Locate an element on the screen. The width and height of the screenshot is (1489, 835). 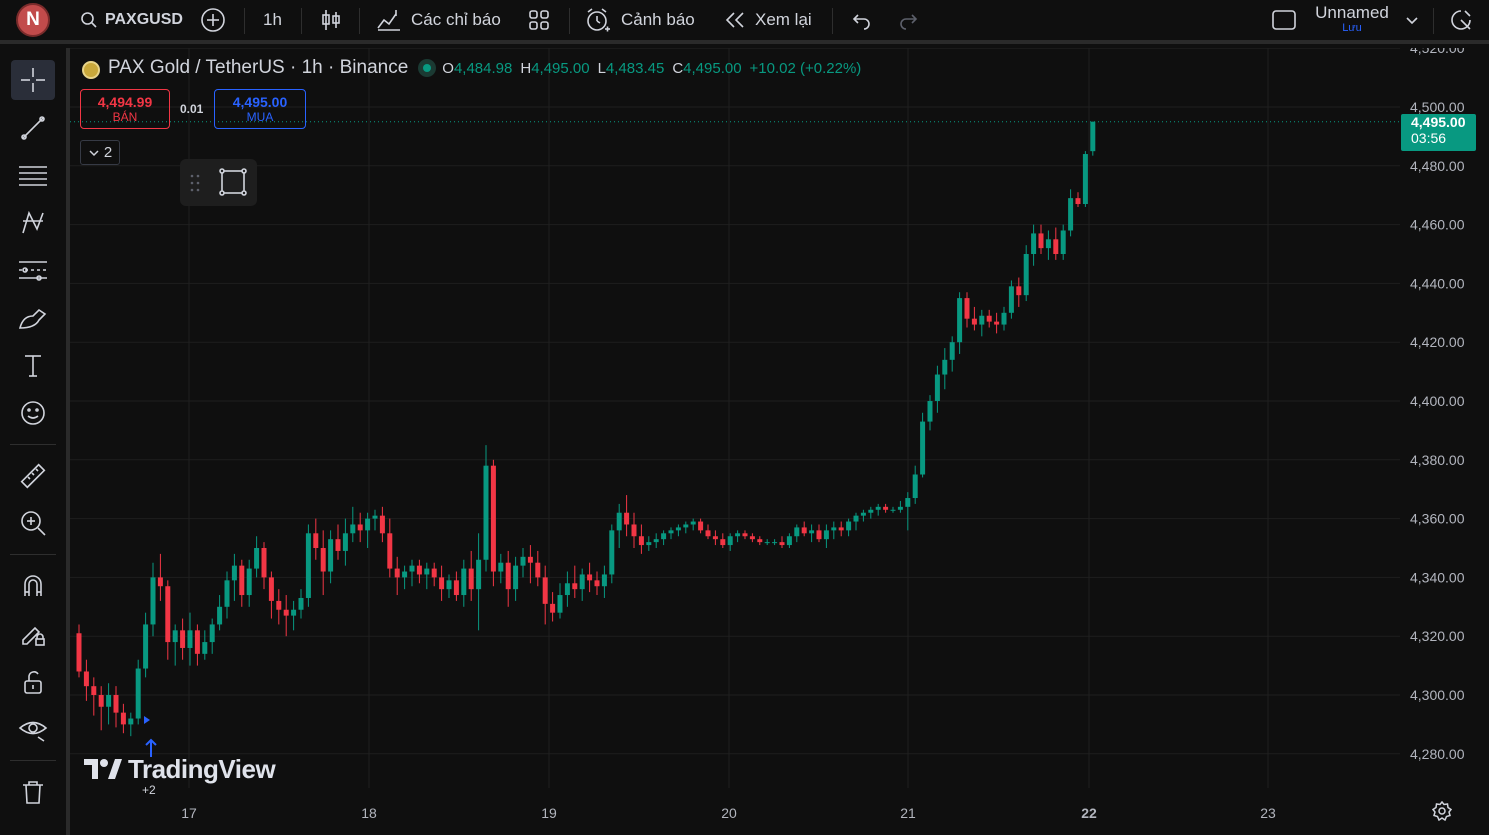
redo-button is located at coordinates (909, 20).